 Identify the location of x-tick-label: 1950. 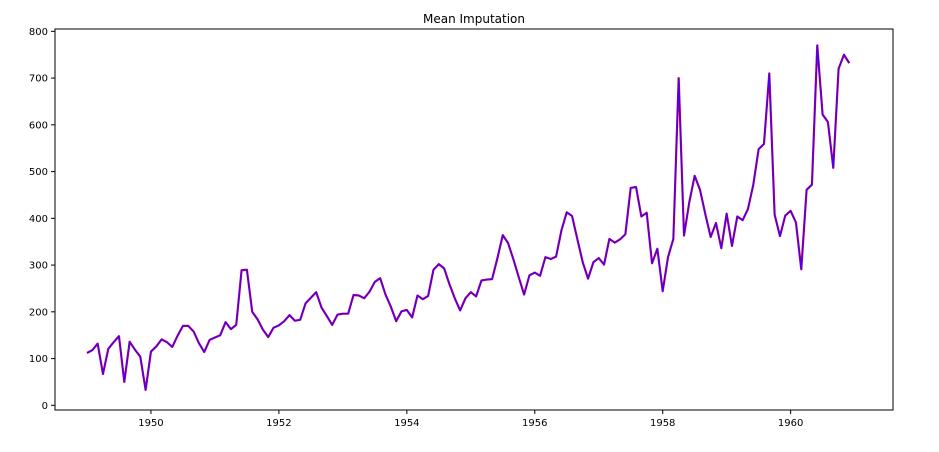
(150, 423).